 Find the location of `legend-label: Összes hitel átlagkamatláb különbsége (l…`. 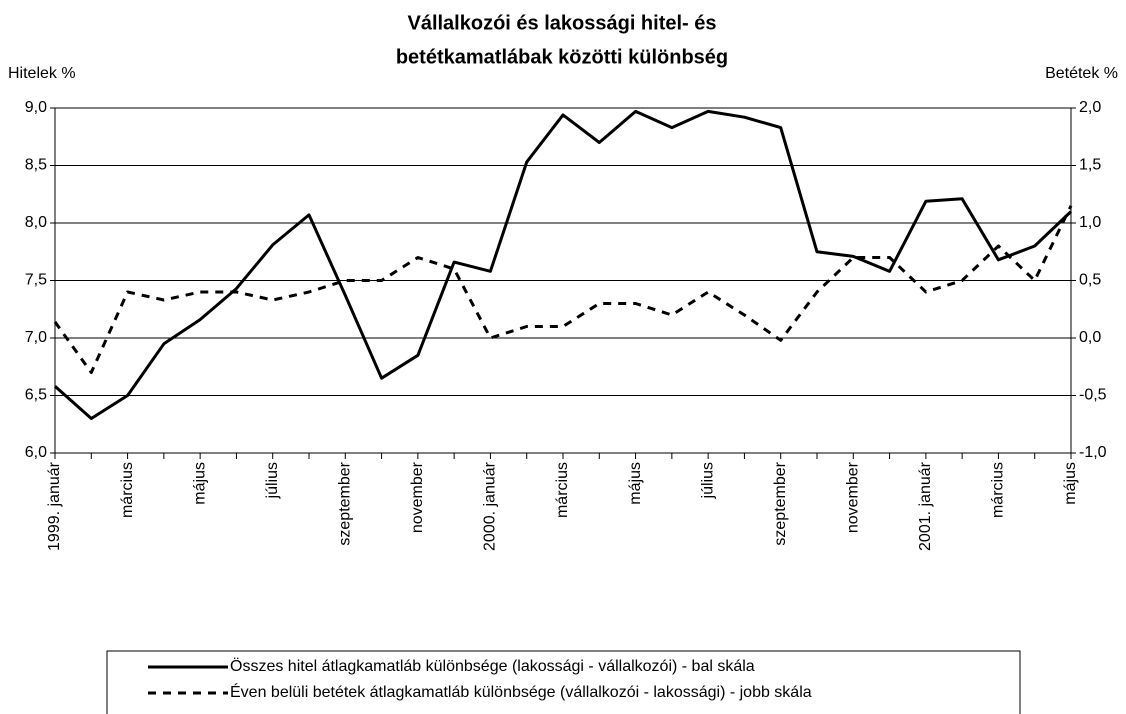

legend-label: Összes hitel átlagkamatláb különbsége (l… is located at coordinates (492, 666).